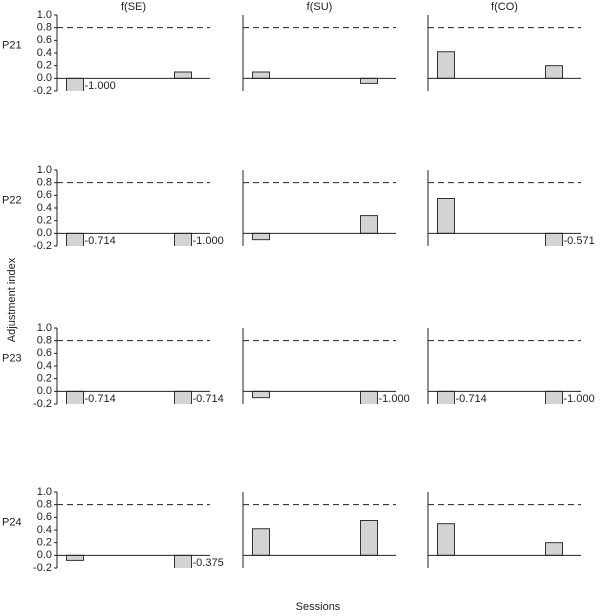 This screenshot has height=616, width=602. What do you see at coordinates (128, 208) in the screenshot?
I see `panel: -0.20.00.20.40.60.81.0 -0.714 -1.000` at bounding box center [128, 208].